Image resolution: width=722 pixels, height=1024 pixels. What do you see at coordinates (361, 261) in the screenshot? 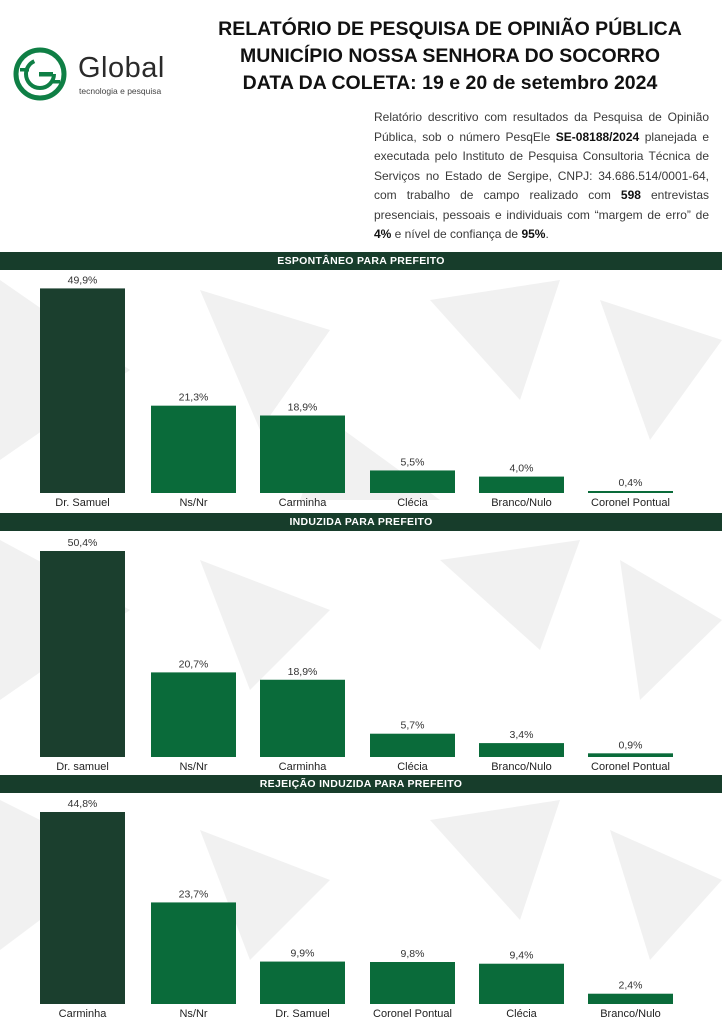
I see `section-band-espontaneo: ESPONTÂNEO PARA PREFEITO` at bounding box center [361, 261].